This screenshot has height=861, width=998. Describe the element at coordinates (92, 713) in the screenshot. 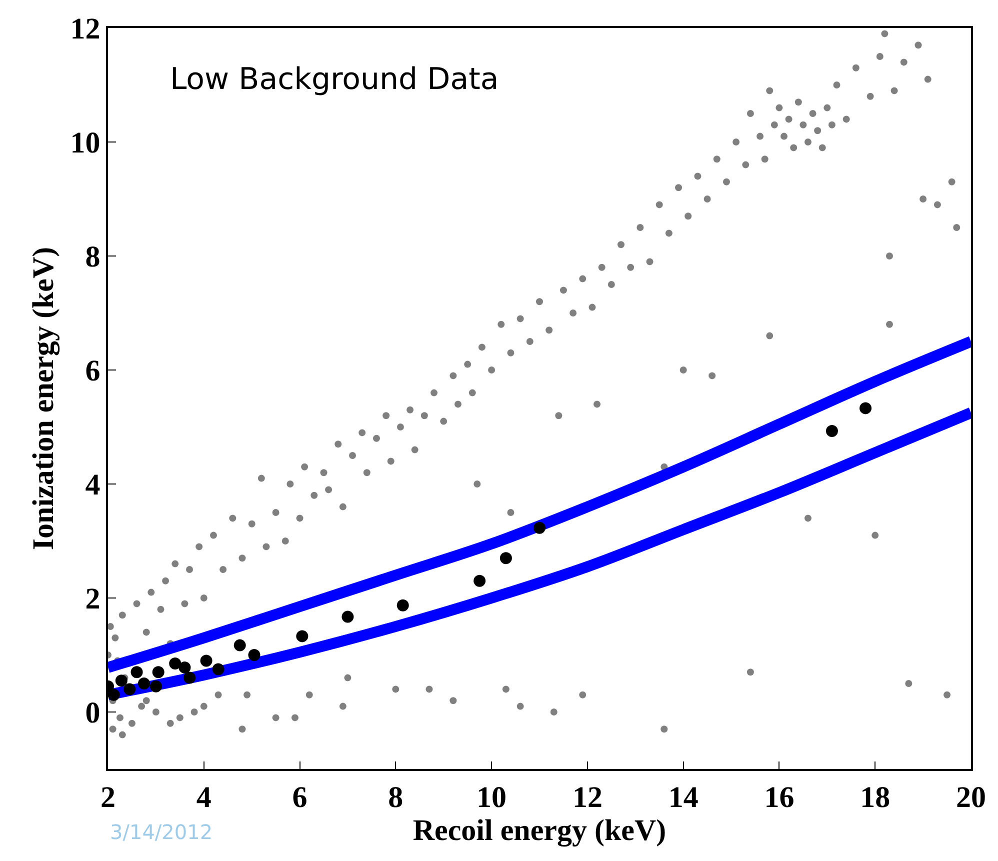

I see `y-tick-label: 0` at that location.